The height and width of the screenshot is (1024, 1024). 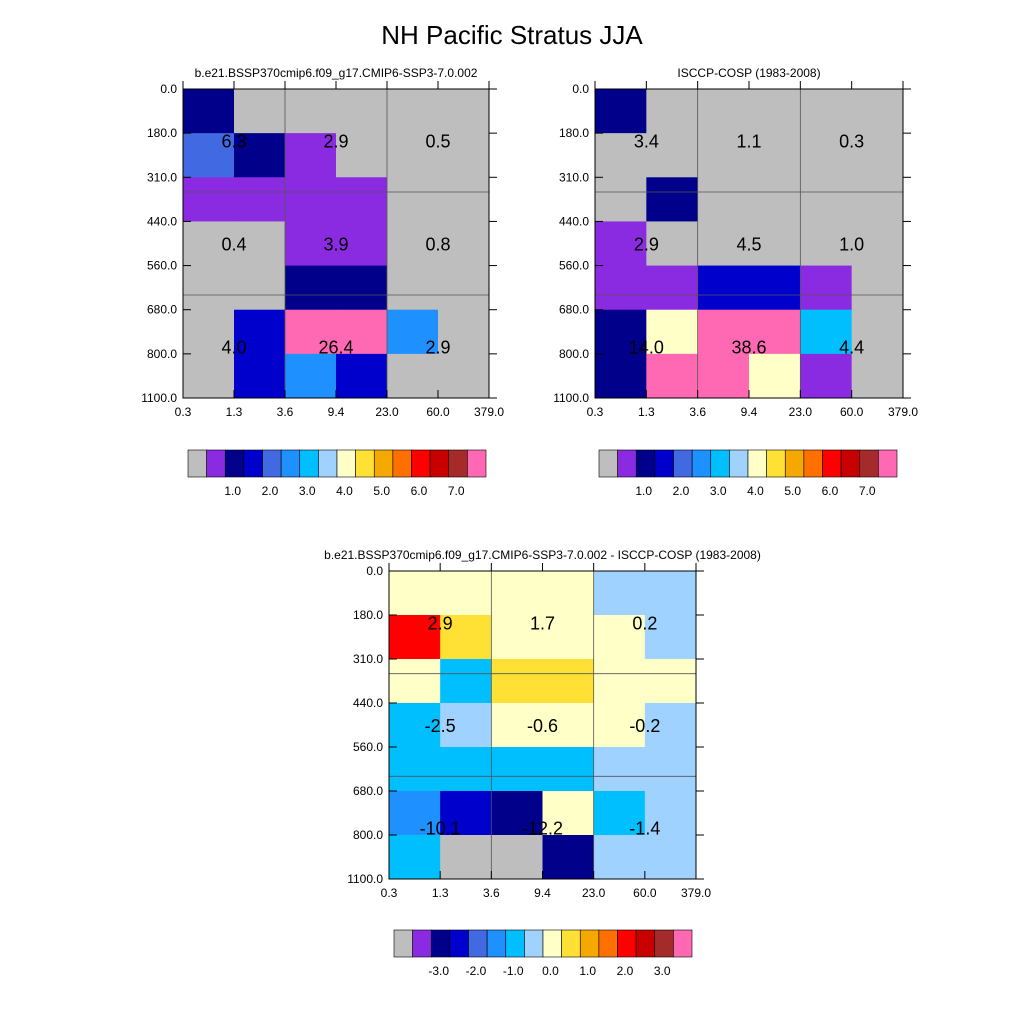 What do you see at coordinates (419, 491) in the screenshot?
I see `colorbar-label: 6.0` at bounding box center [419, 491].